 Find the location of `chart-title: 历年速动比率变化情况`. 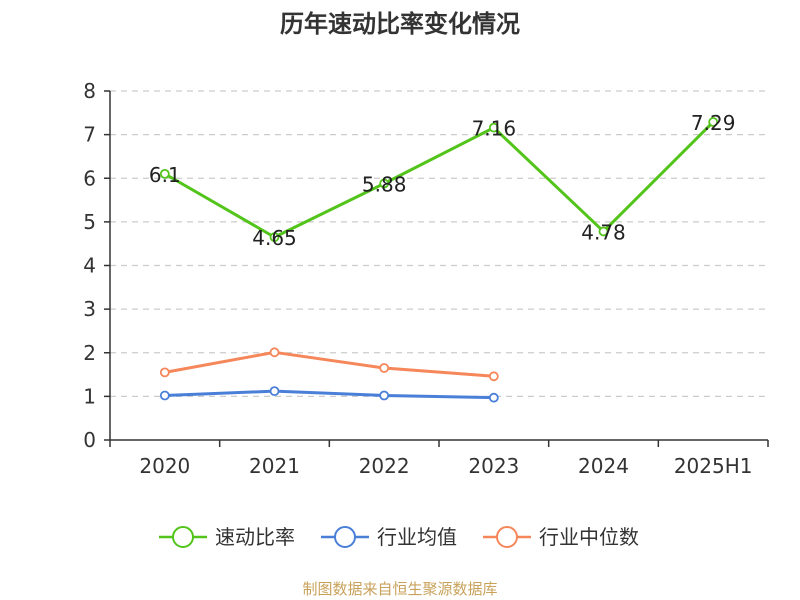

chart-title: 历年速动比率变化情况 is located at coordinates (400, 24).